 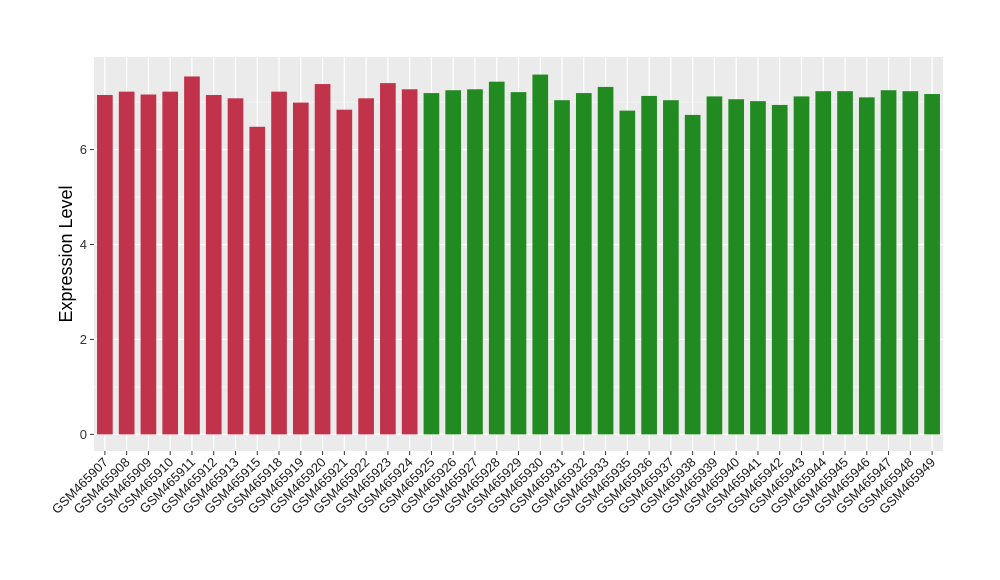 What do you see at coordinates (671, 267) in the screenshot?
I see `bar-GSM465937` at bounding box center [671, 267].